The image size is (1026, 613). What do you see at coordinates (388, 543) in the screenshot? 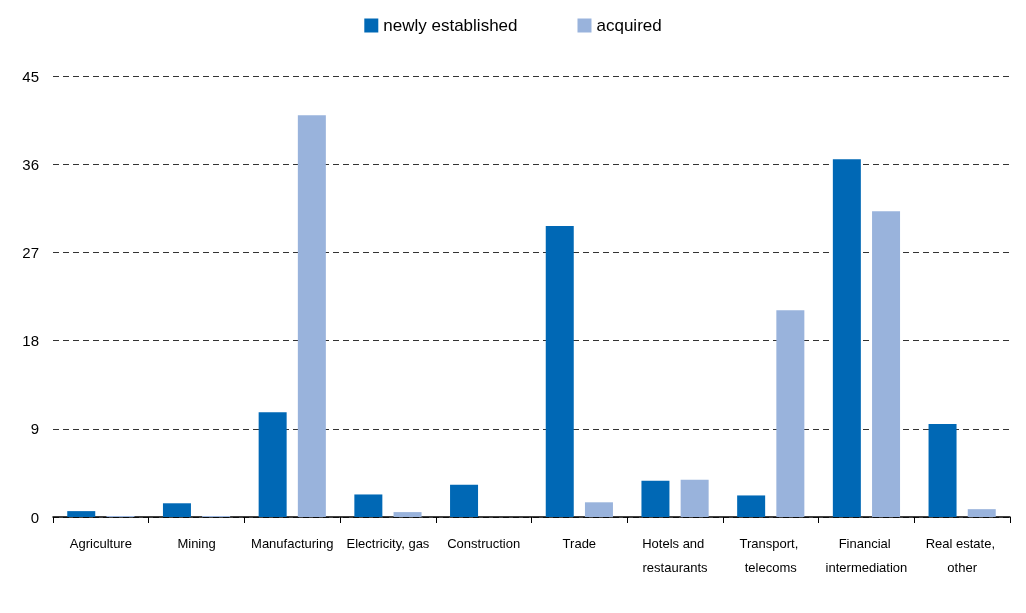
I see `x-tick-label: Electricity, gas` at bounding box center [388, 543].